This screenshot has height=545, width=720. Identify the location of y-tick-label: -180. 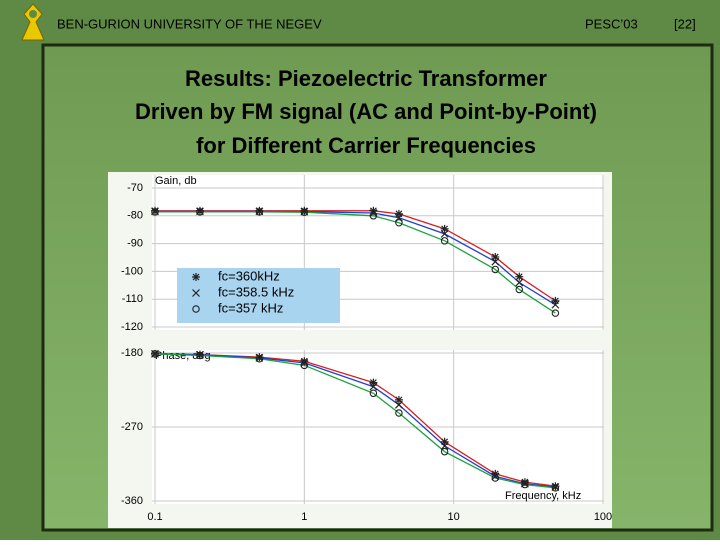
(132, 353).